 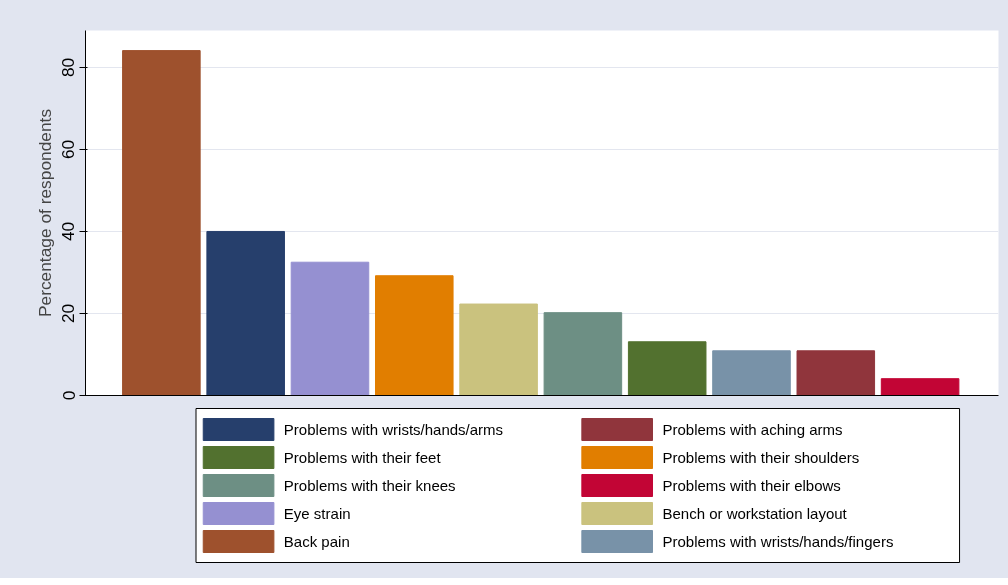 What do you see at coordinates (68, 313) in the screenshot?
I see `y-tick-label: 20` at bounding box center [68, 313].